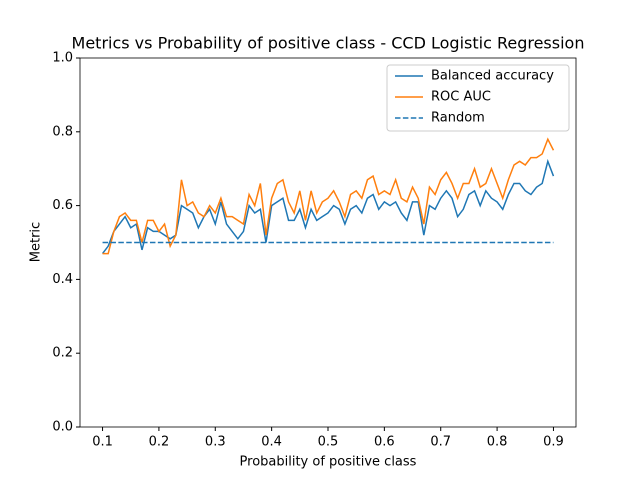 The height and width of the screenshot is (480, 640). Describe the element at coordinates (328, 206) in the screenshot. I see `line-series` at that location.